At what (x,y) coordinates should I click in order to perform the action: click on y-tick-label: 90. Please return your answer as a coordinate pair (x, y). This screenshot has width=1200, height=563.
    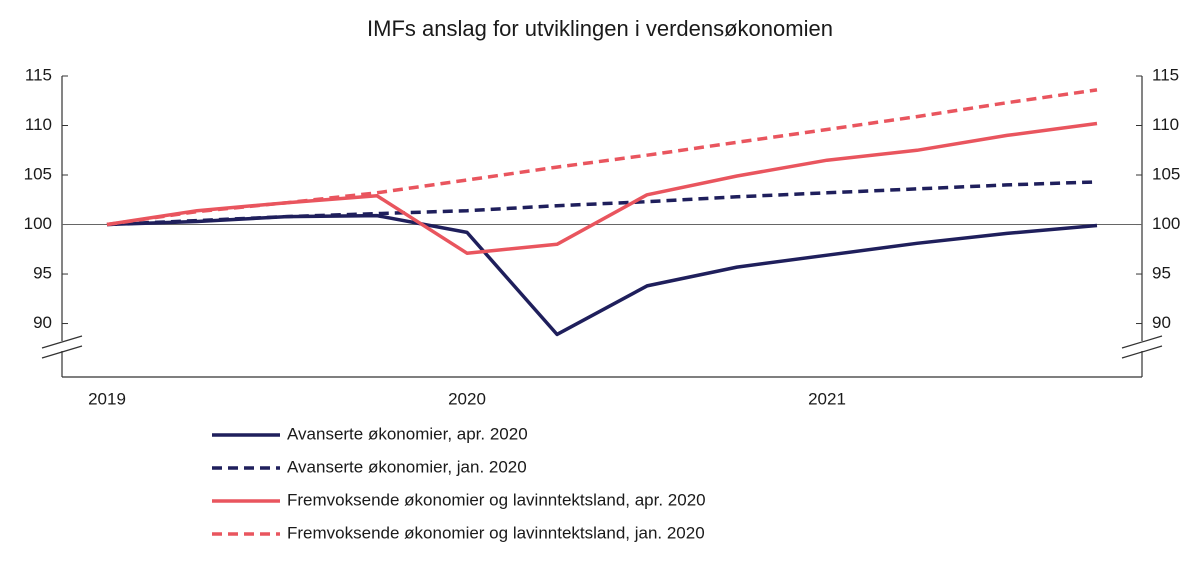
    Looking at the image, I should click on (42, 322).